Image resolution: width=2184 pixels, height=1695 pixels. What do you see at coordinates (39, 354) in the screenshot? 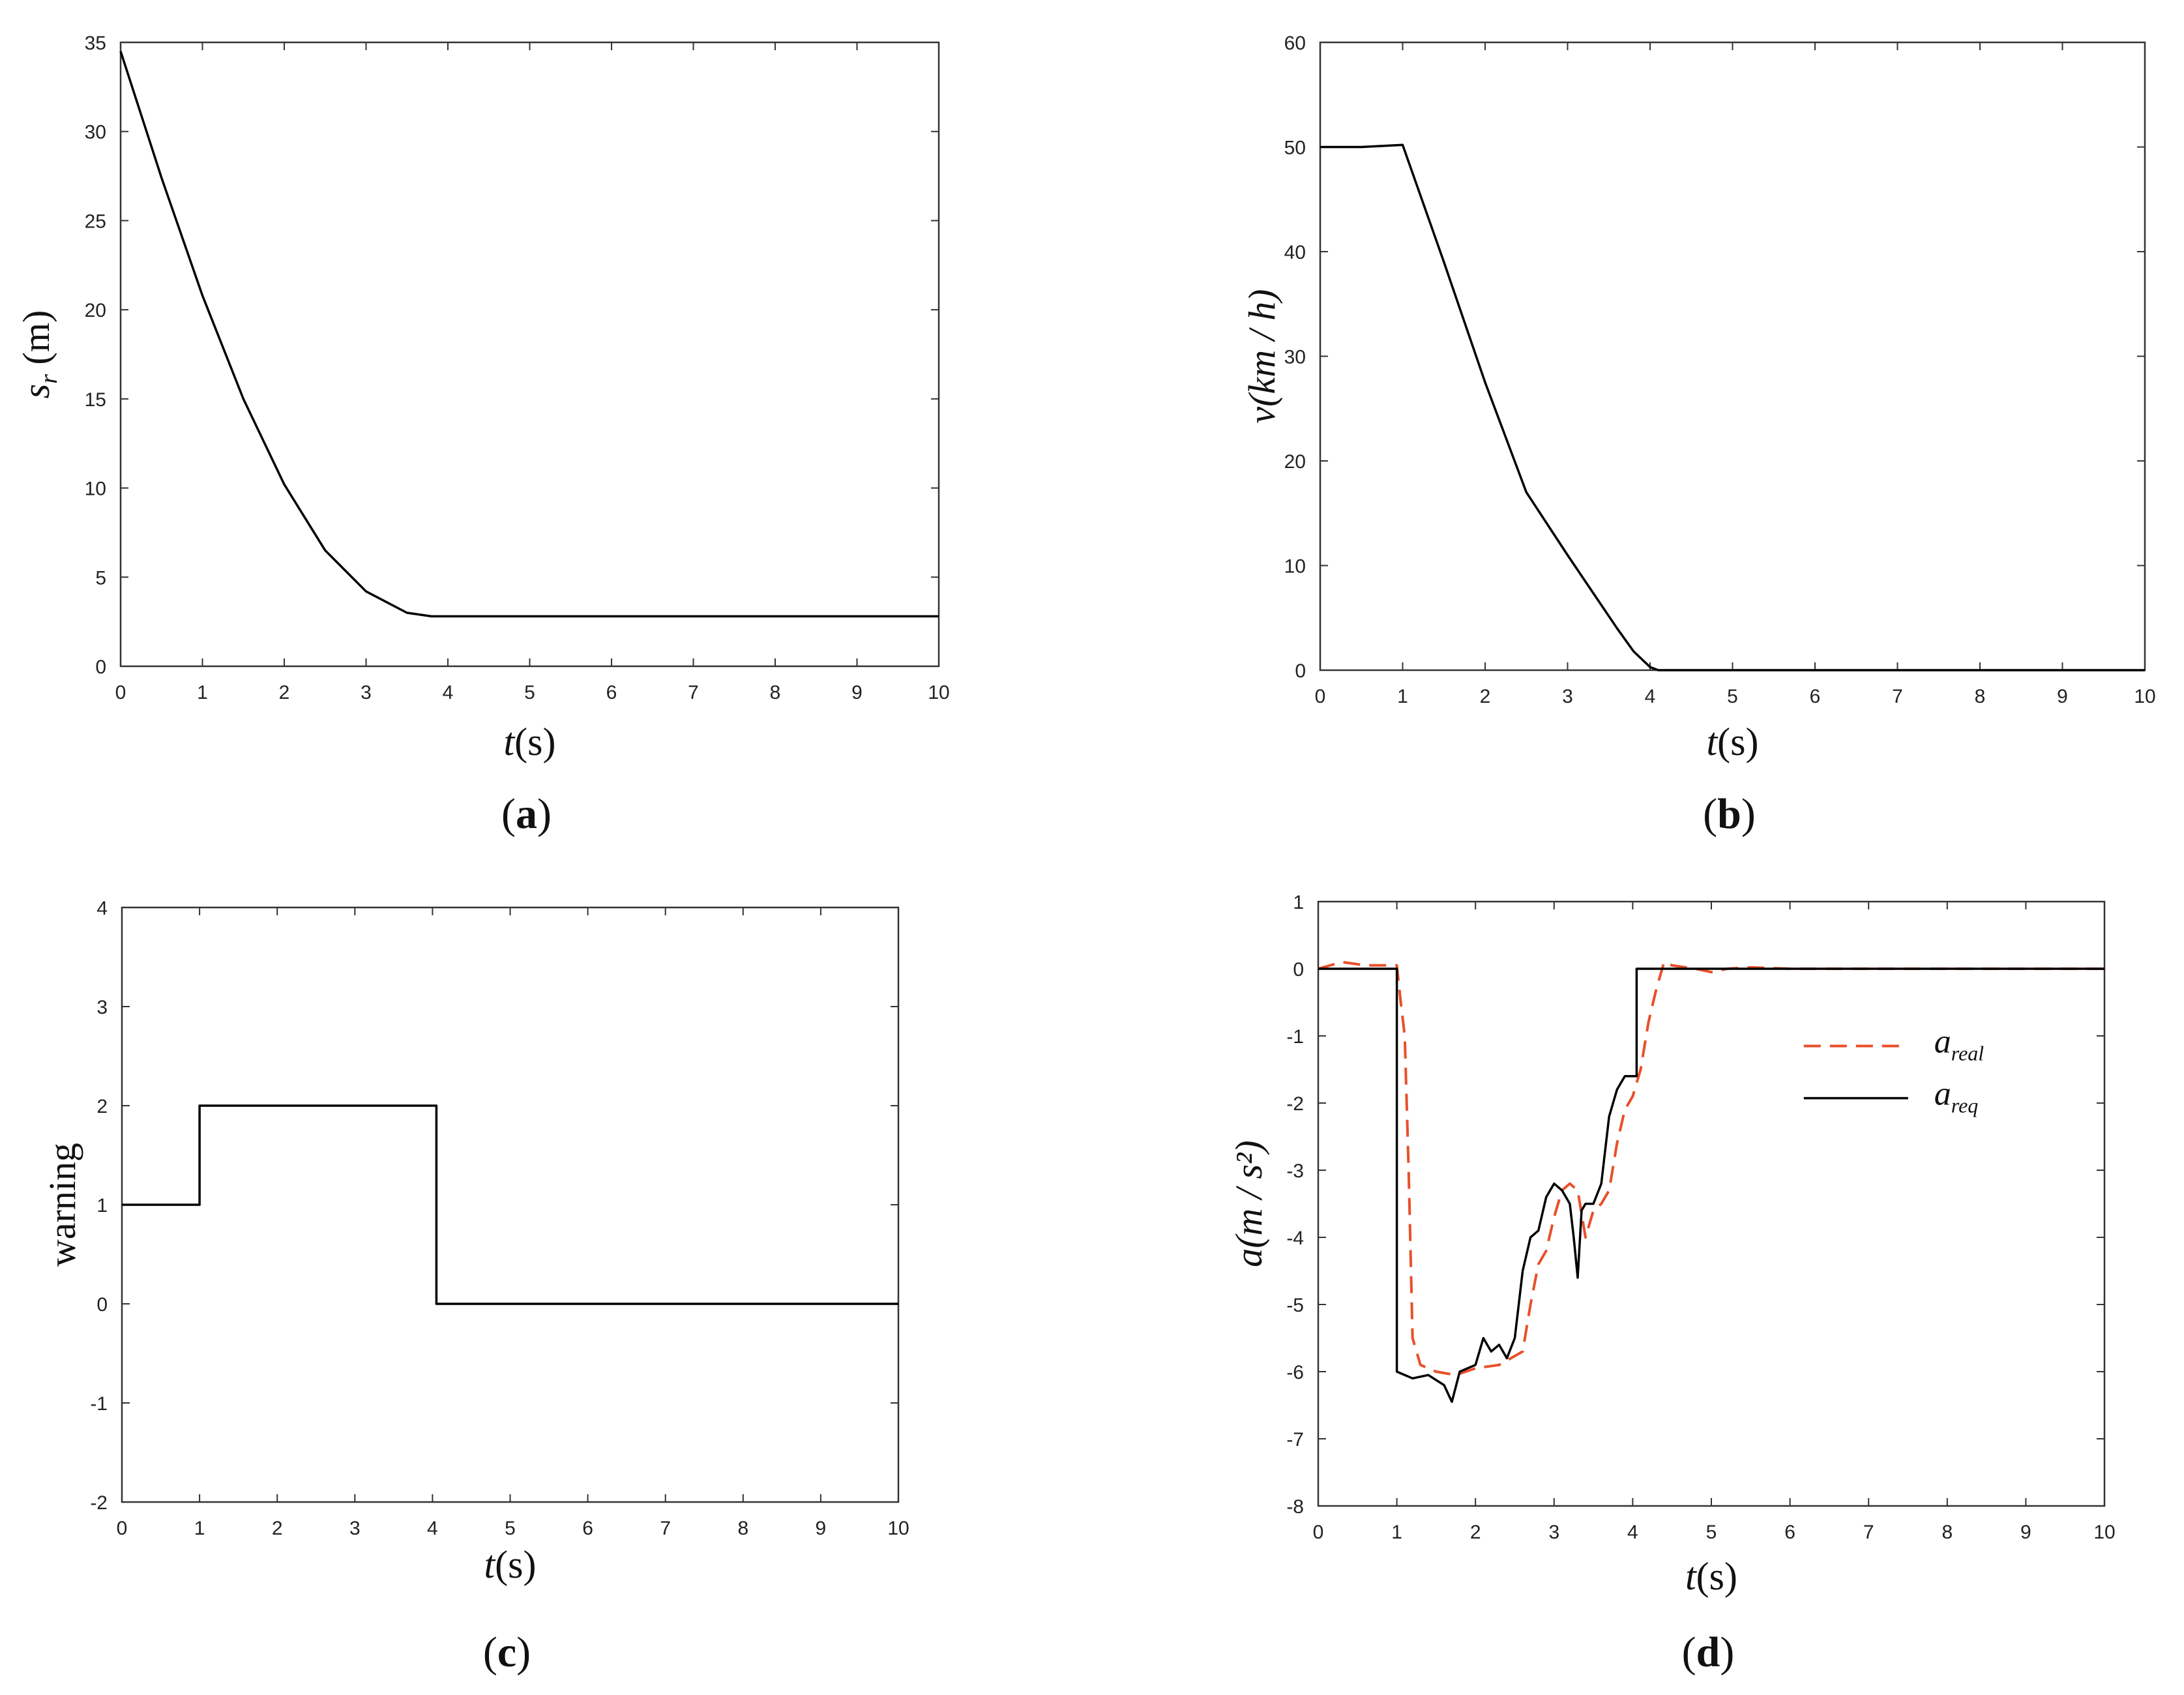
I see `y-axis-label: sr (m)` at bounding box center [39, 354].